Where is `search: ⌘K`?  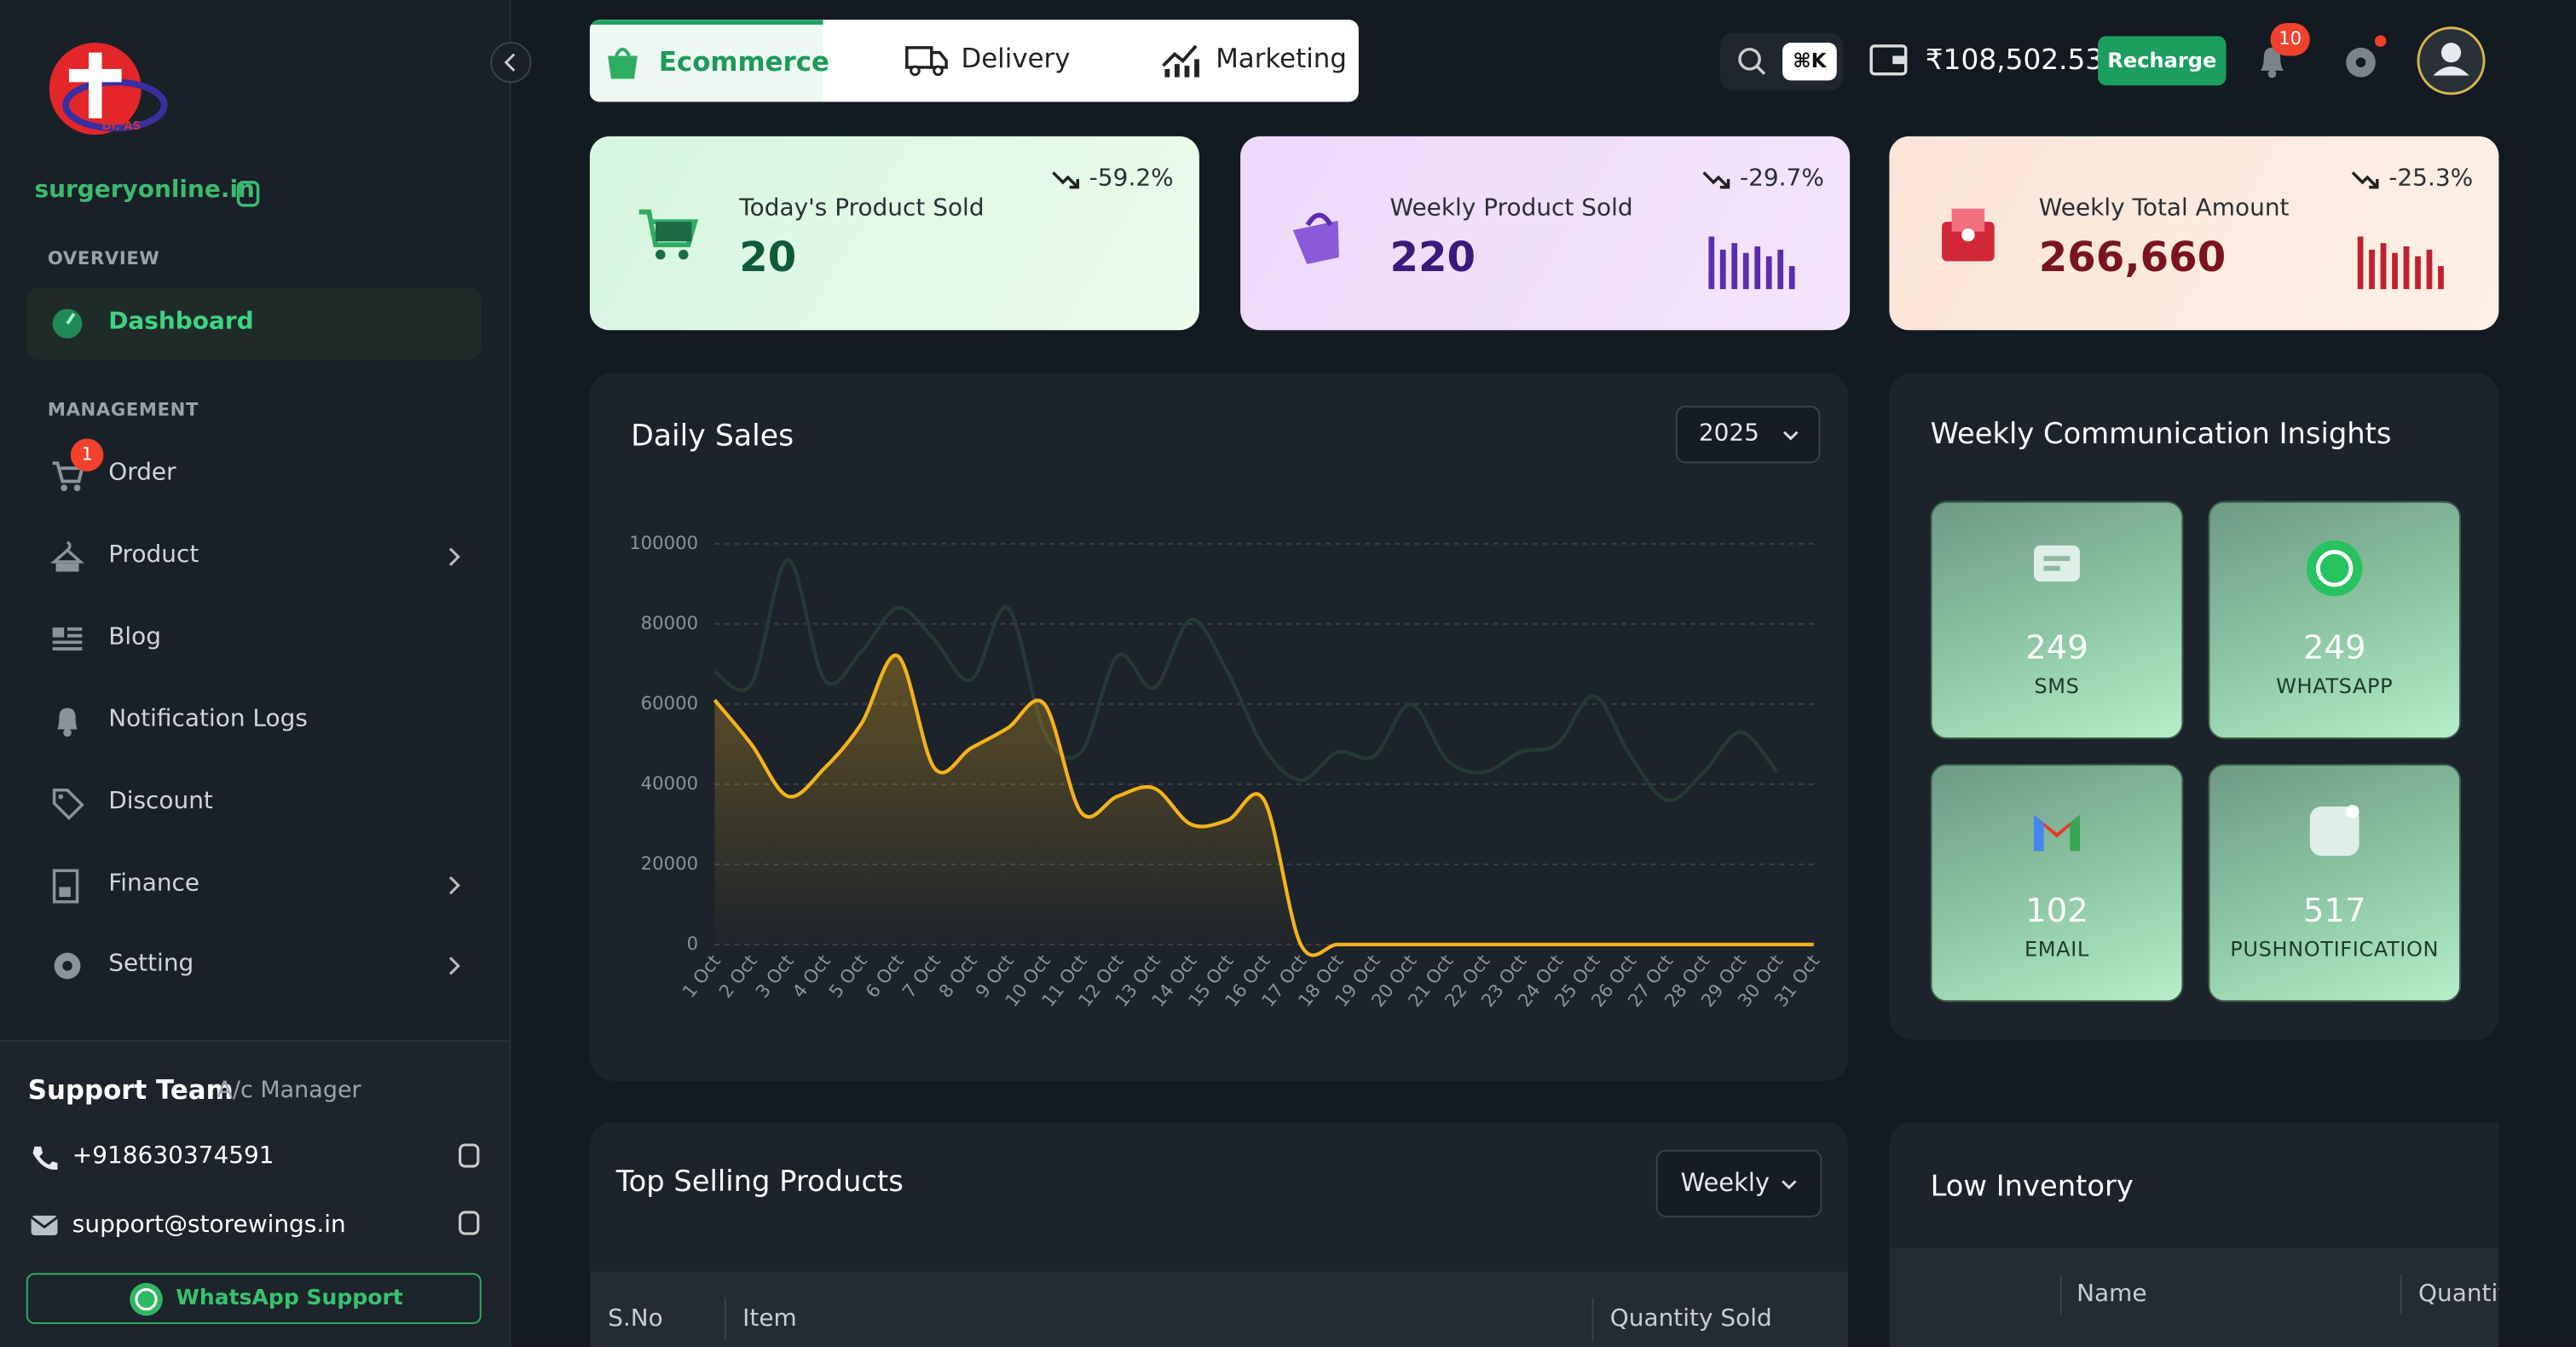 search: ⌘K is located at coordinates (1782, 61).